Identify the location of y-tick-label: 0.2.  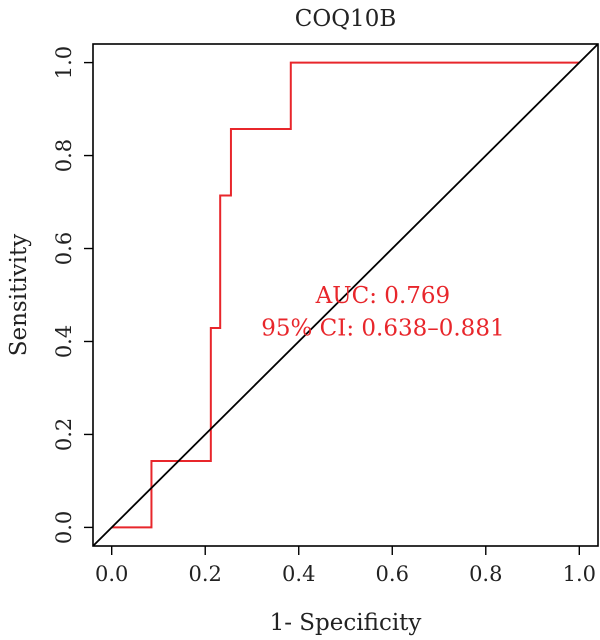
(64, 434).